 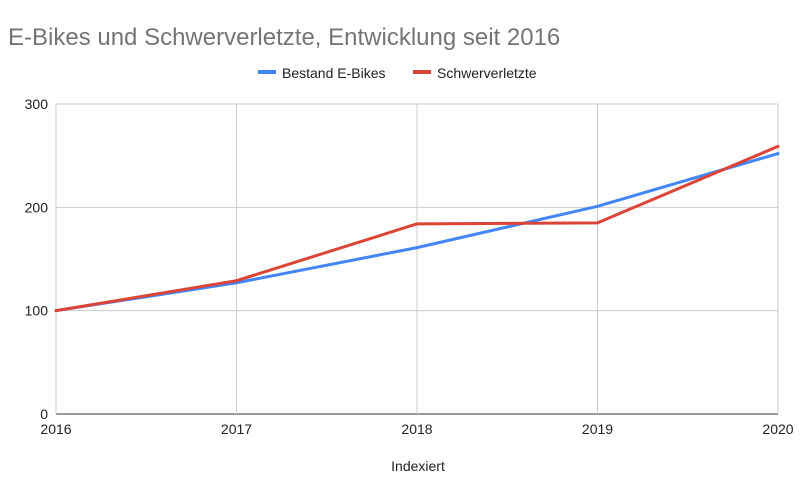 What do you see at coordinates (597, 223) in the screenshot?
I see `data-point-schwerverletzte-2019` at bounding box center [597, 223].